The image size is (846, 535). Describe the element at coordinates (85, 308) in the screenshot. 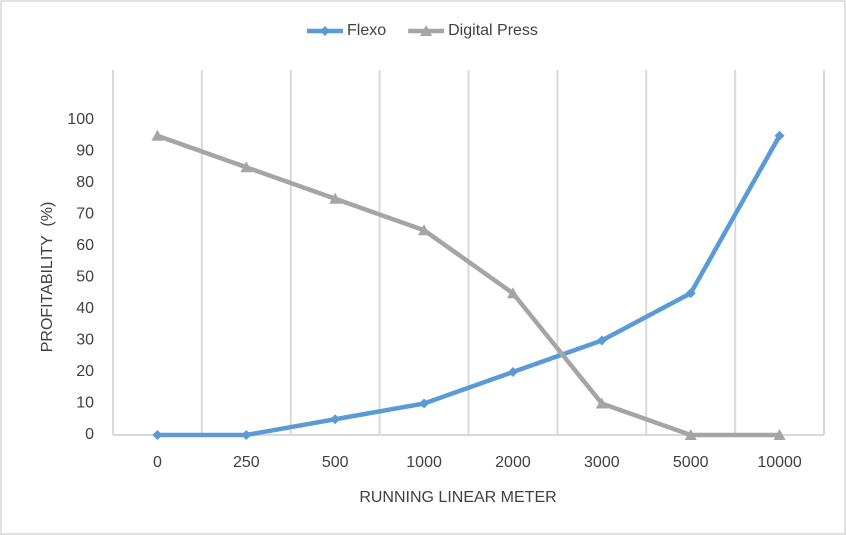

I see `y-tick-label: 40` at that location.